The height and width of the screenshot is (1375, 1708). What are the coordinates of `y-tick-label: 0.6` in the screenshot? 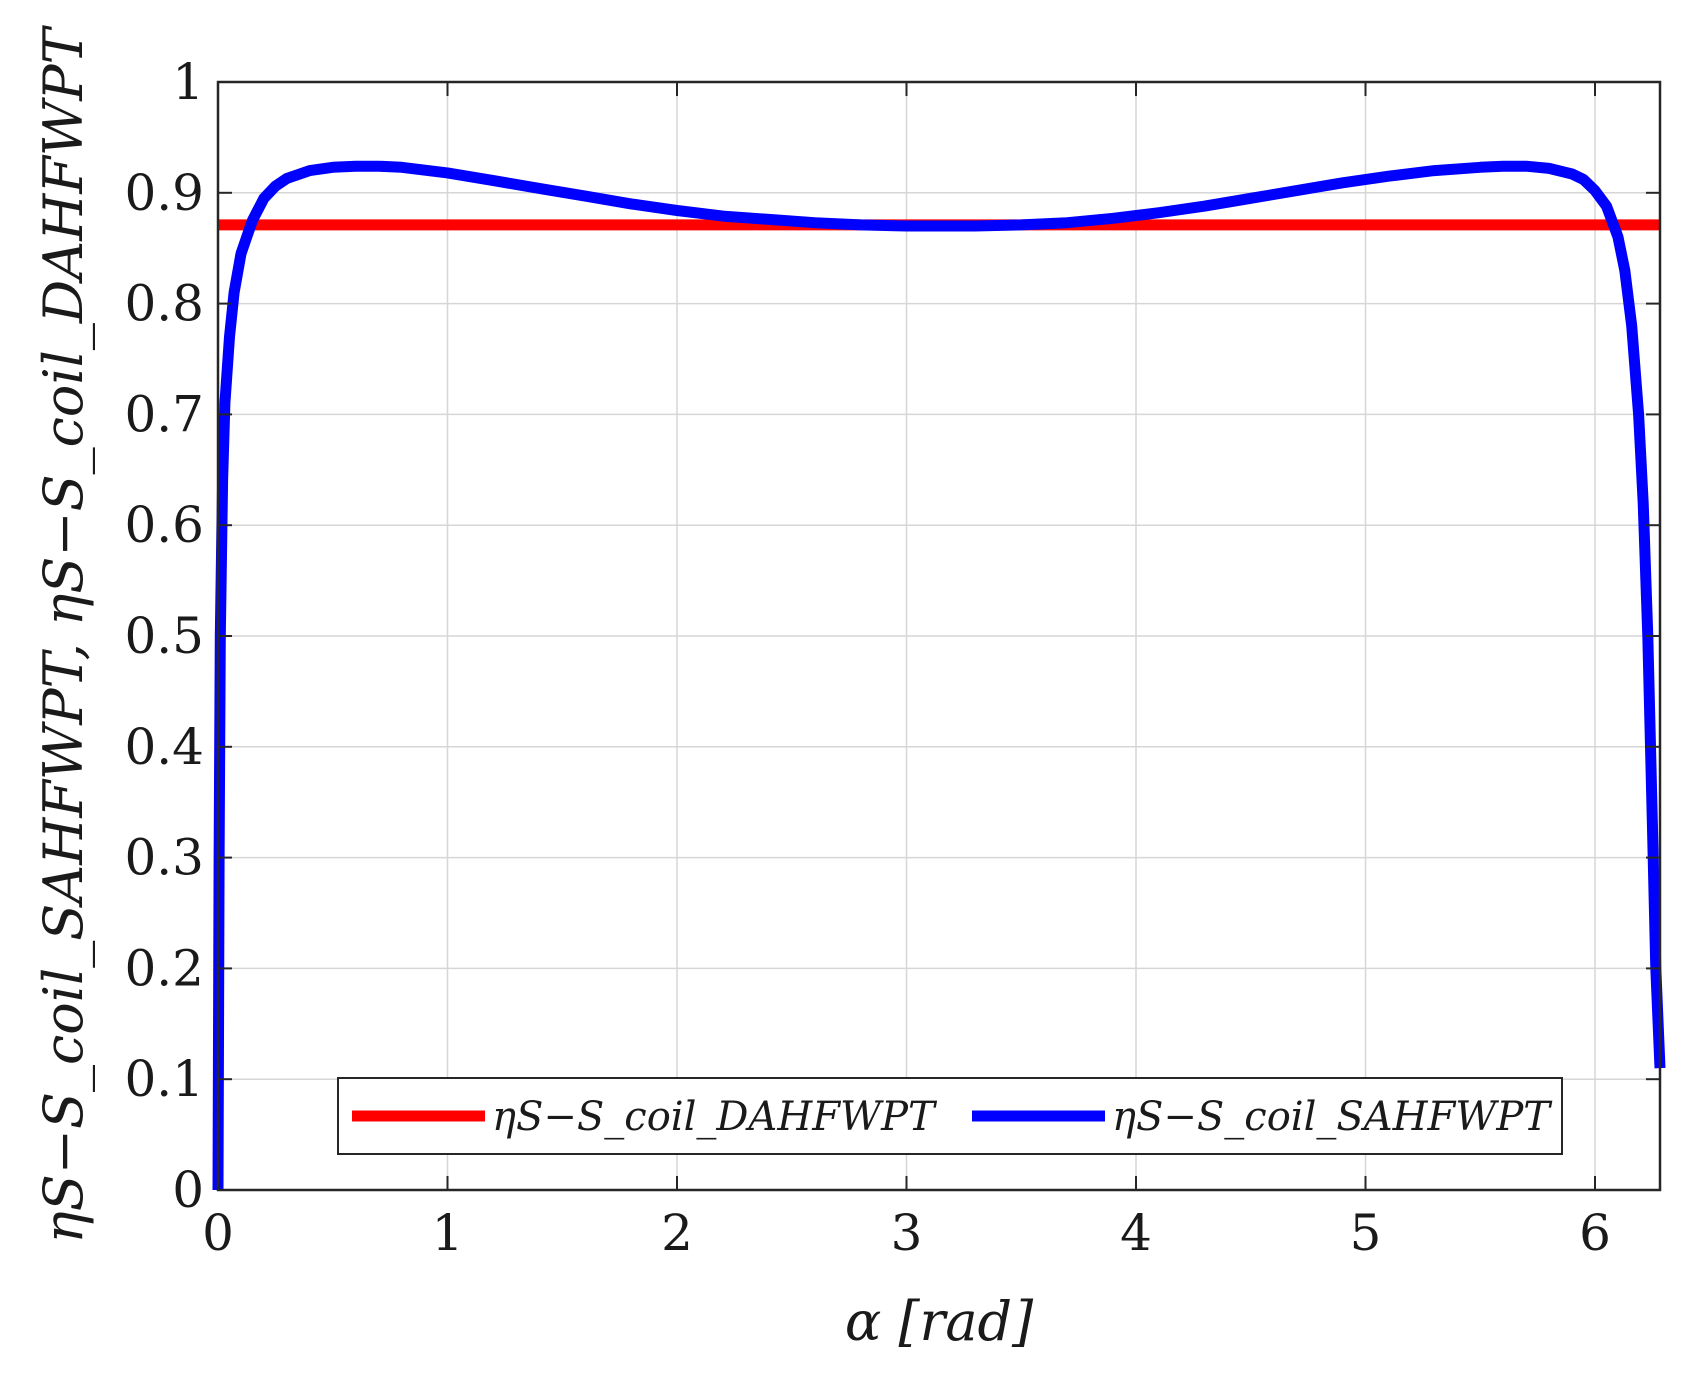 It's located at (164, 525).